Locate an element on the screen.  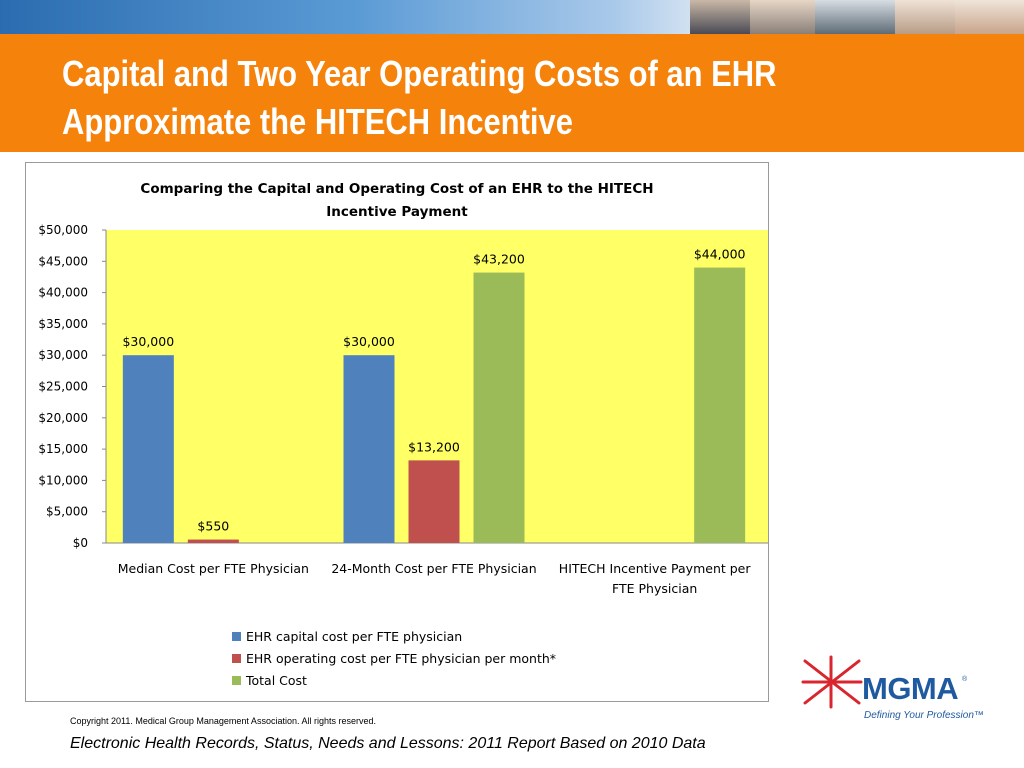
x-tick-label: 24-Month Cost per FTE Physician is located at coordinates (433, 568).